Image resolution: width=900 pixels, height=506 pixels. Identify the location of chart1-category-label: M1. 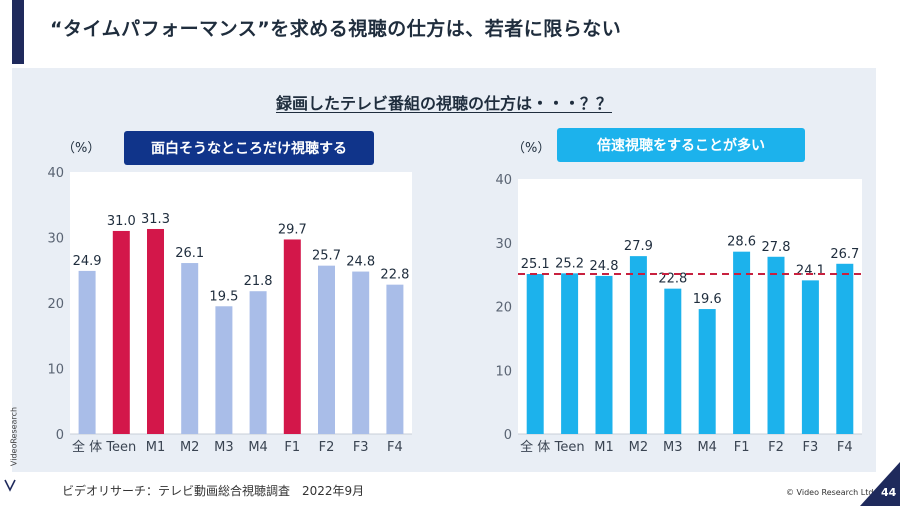
(156, 447).